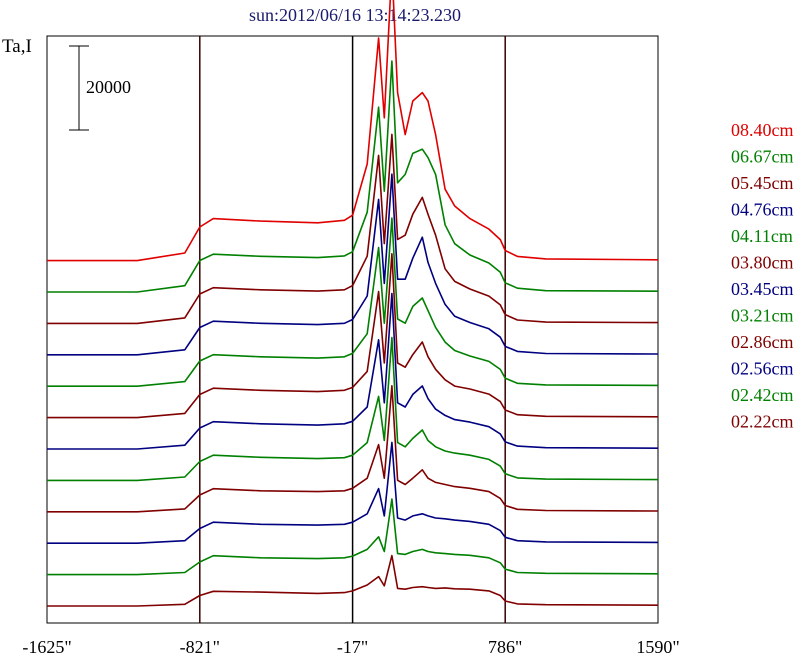  What do you see at coordinates (355, 15) in the screenshot?
I see `chart-title: sun:2012/06/16 13:14:23.230` at bounding box center [355, 15].